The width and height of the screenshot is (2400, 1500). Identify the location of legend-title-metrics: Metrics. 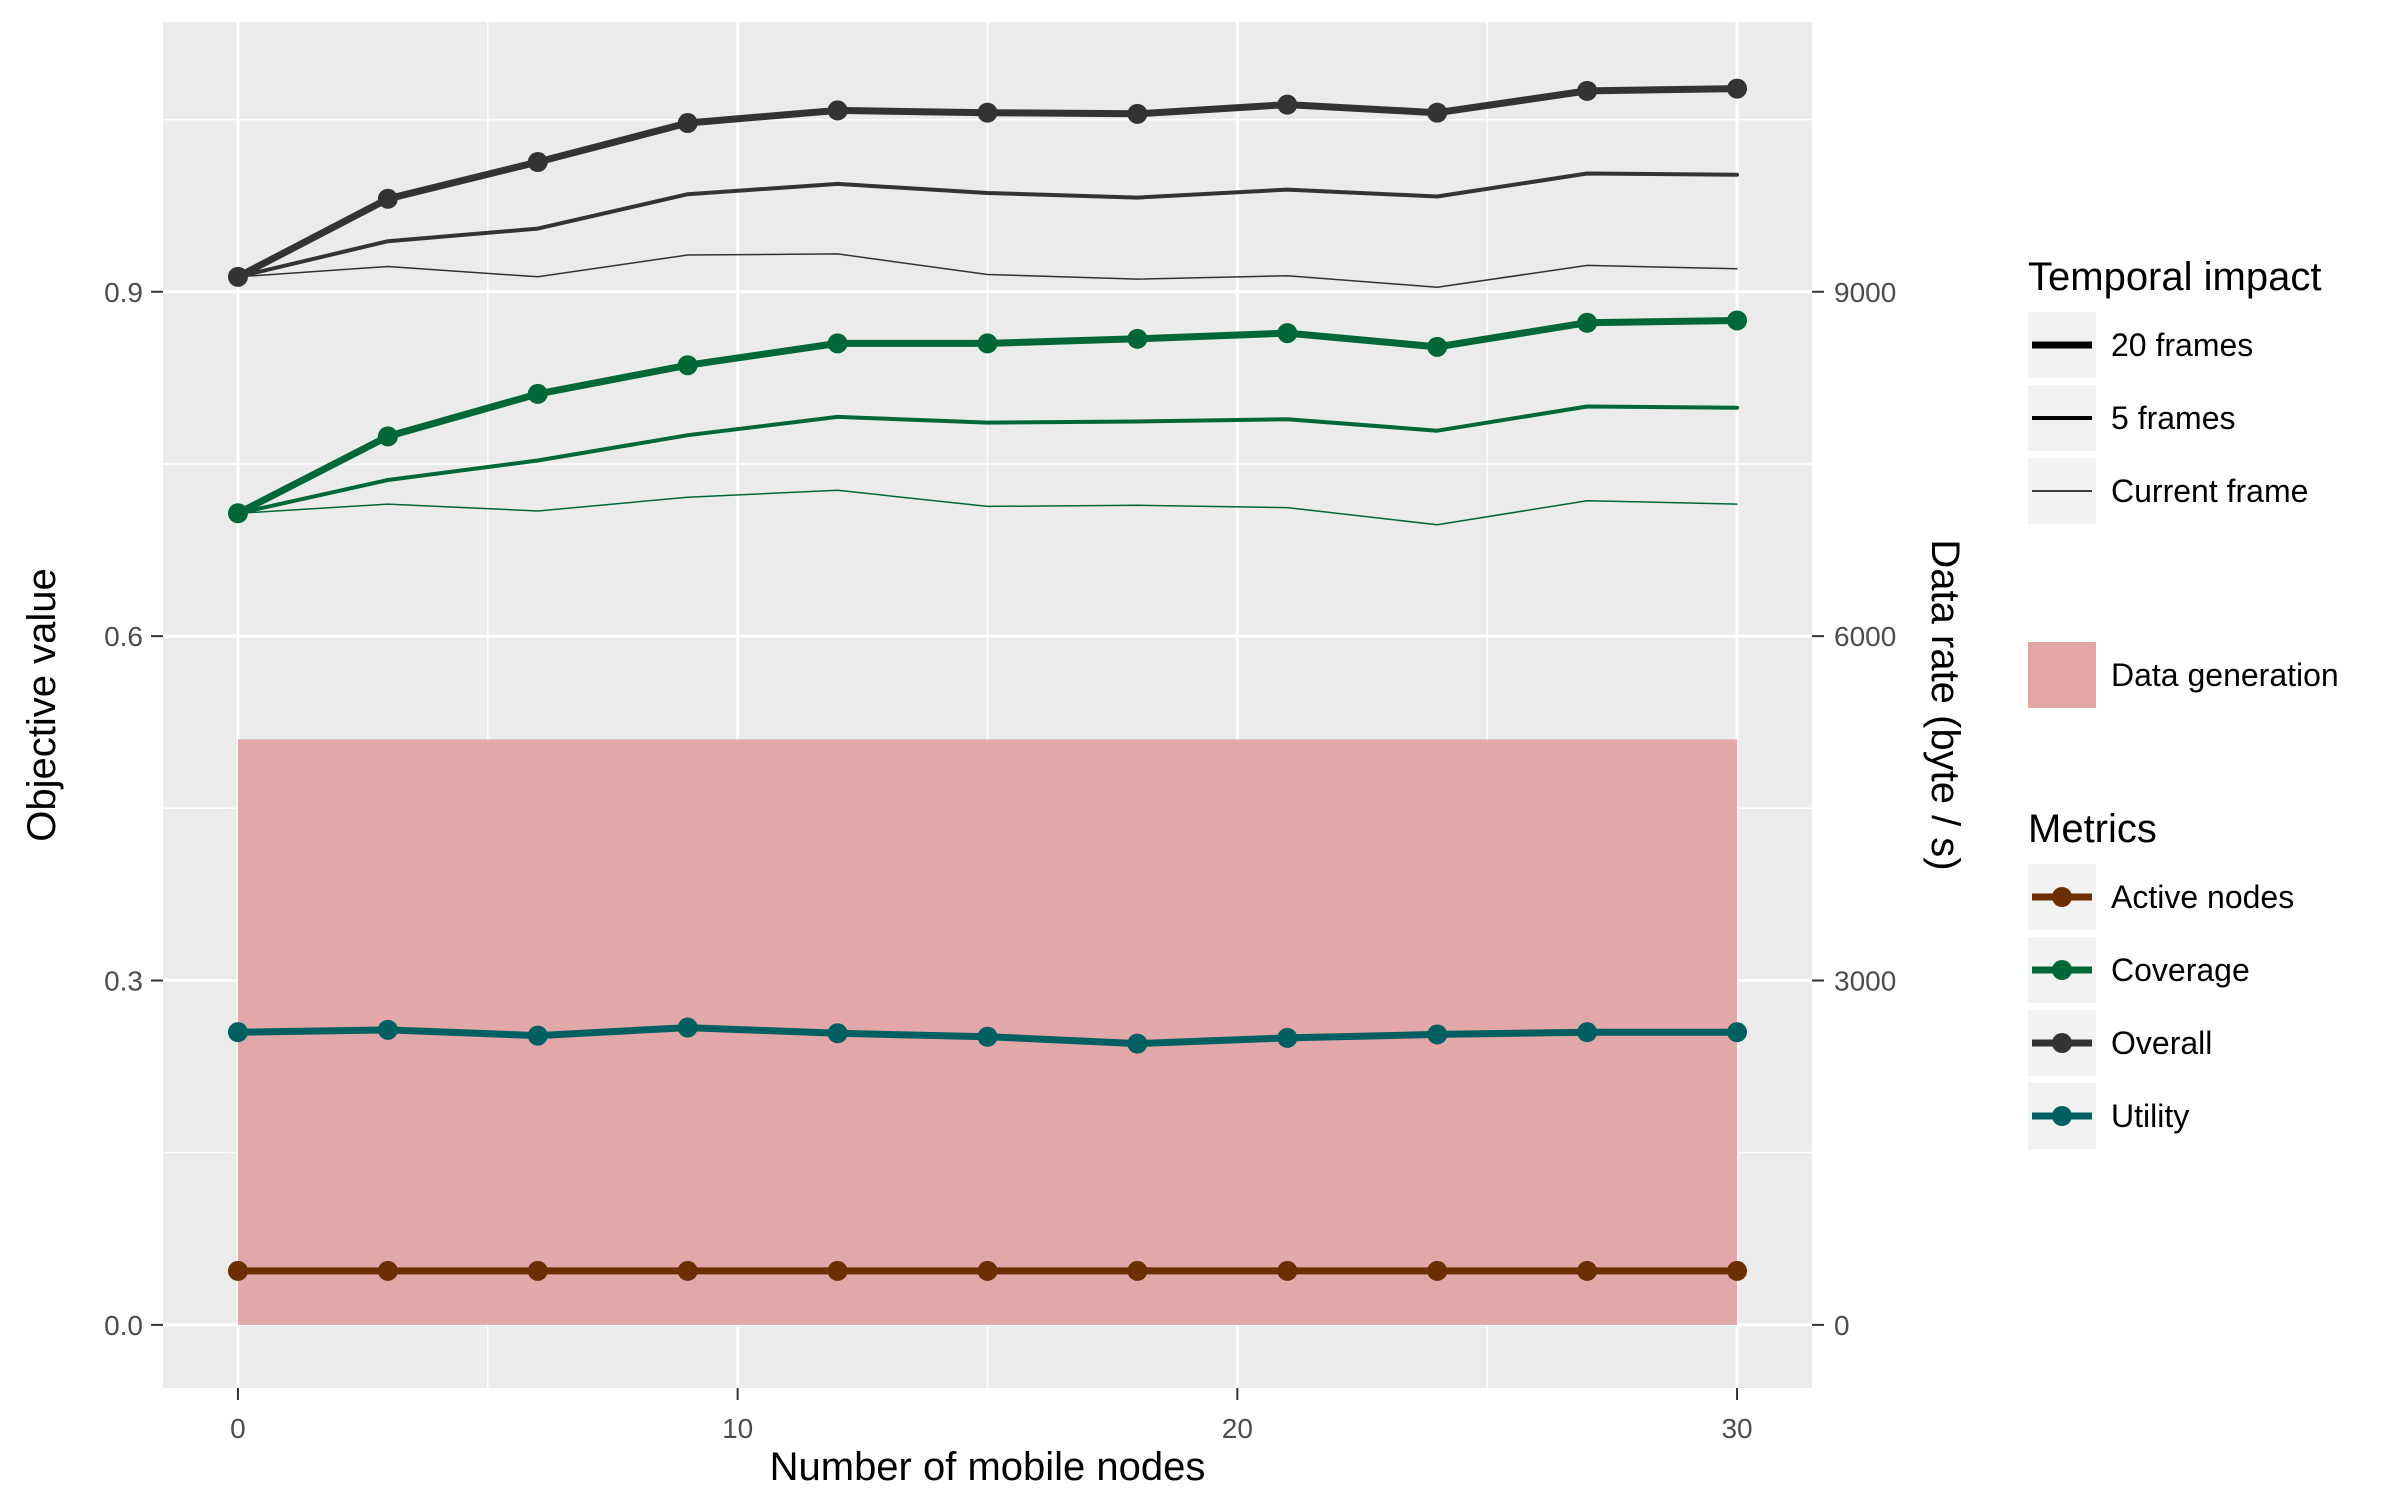
(2092, 829).